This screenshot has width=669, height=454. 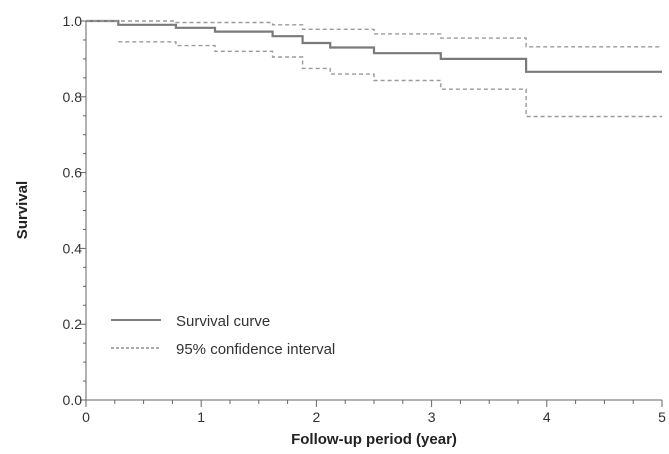 I want to click on y-tick-label: 0.2, so click(x=73, y=324).